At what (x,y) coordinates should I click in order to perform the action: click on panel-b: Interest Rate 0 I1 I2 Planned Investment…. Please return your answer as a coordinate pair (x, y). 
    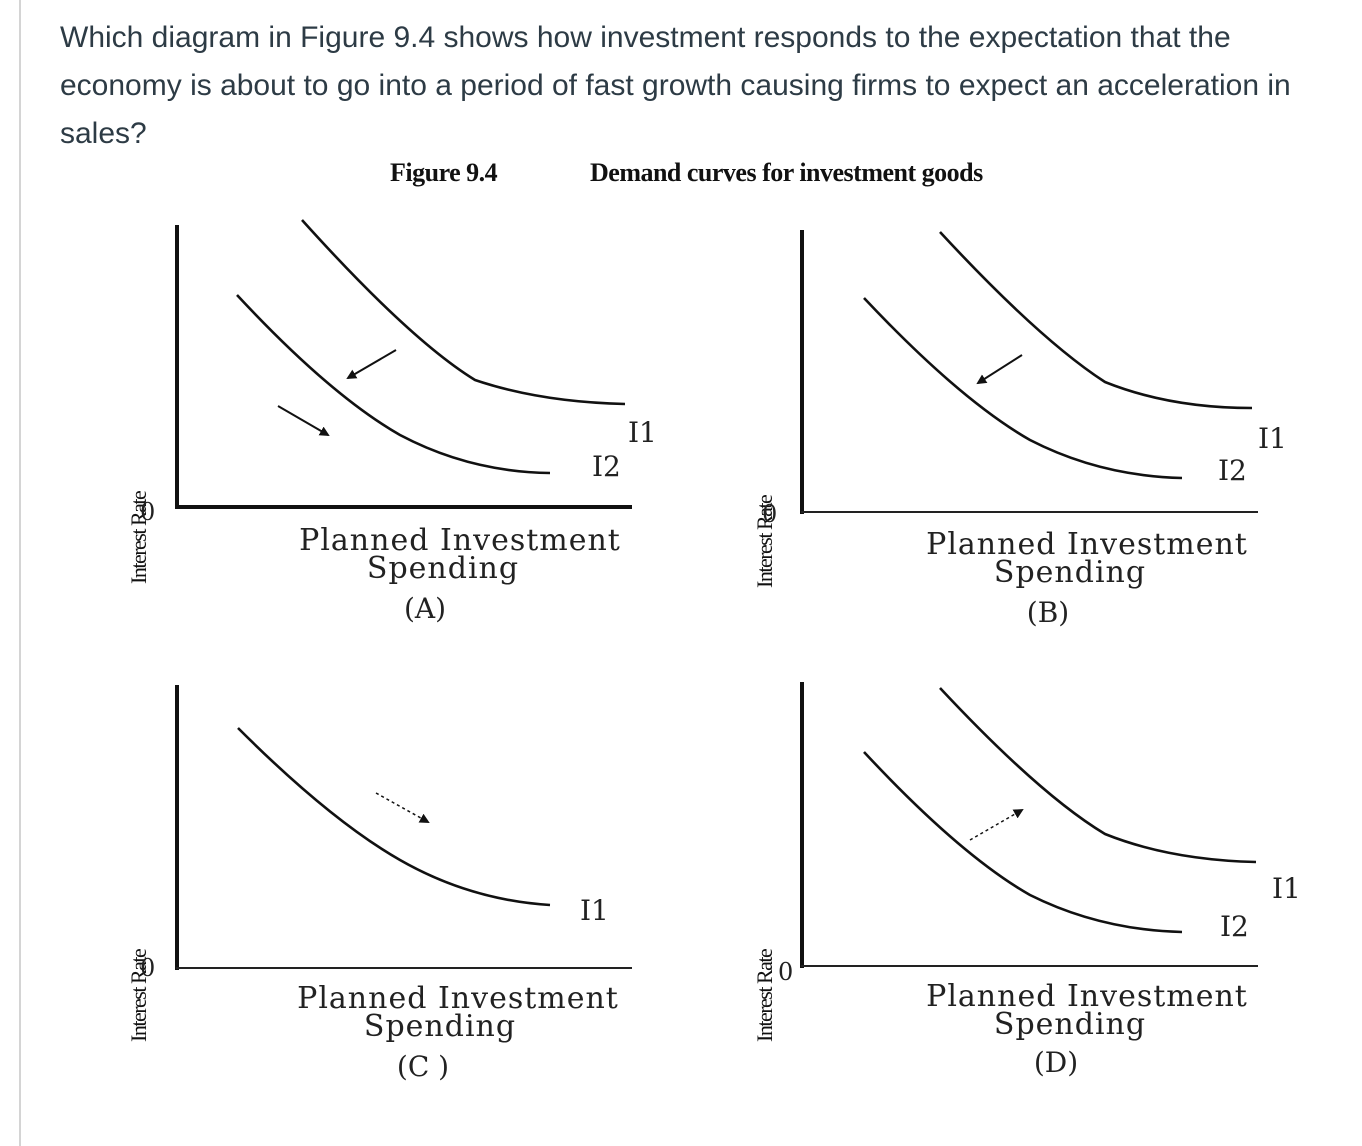
    Looking at the image, I should click on (1019, 429).